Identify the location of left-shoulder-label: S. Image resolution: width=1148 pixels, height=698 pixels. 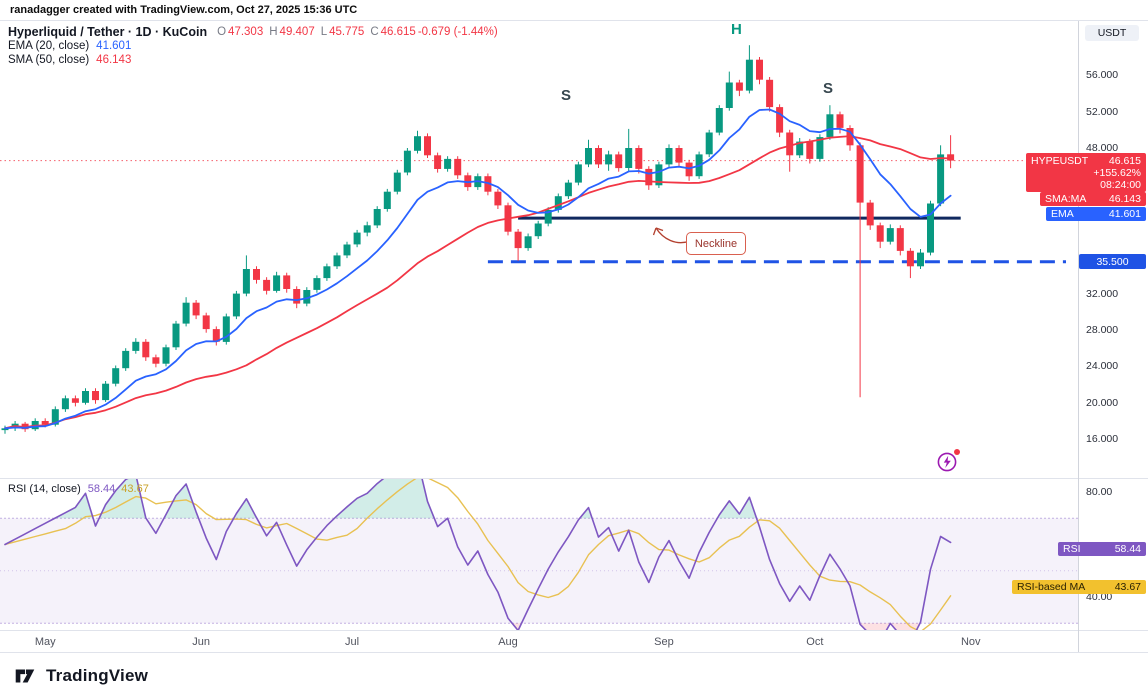
(566, 95).